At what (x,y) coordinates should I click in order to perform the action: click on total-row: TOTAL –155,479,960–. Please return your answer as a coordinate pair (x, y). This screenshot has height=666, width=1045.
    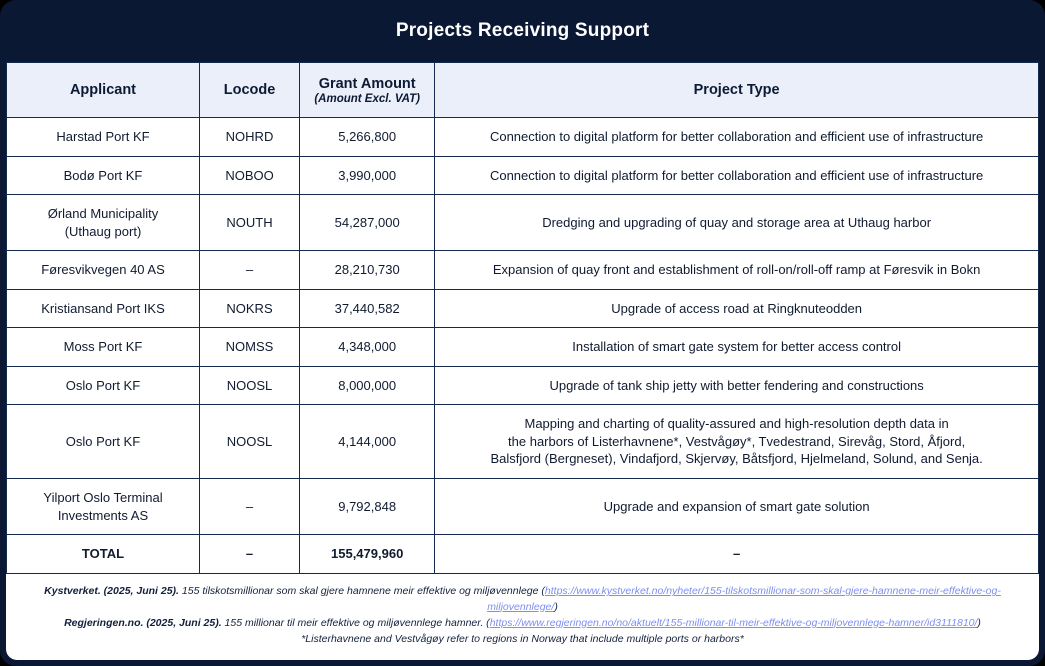
    Looking at the image, I should click on (522, 554).